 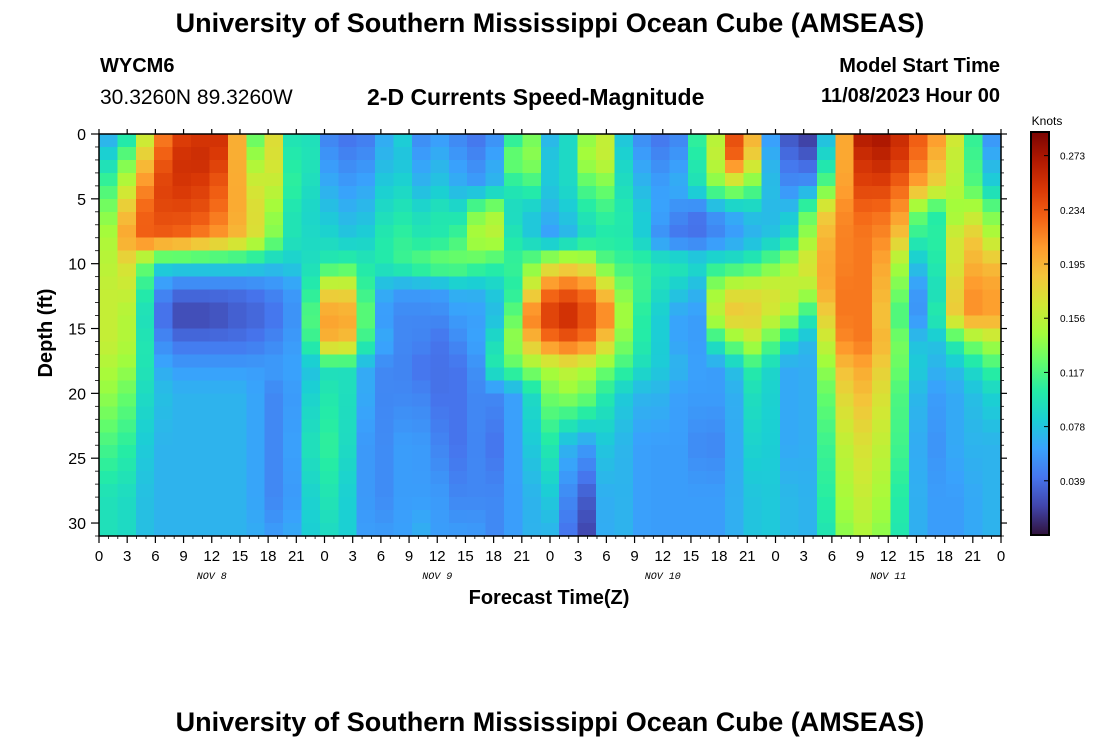 I want to click on day-label: NOV 10, so click(x=663, y=577).